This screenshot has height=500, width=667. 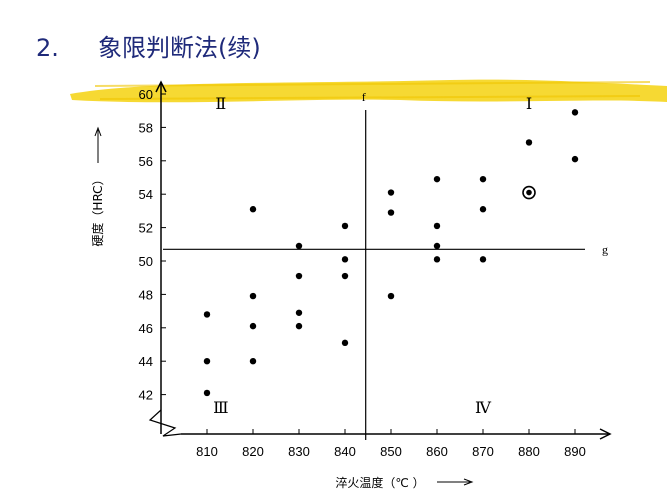 I want to click on highlighted-point, so click(x=529, y=192).